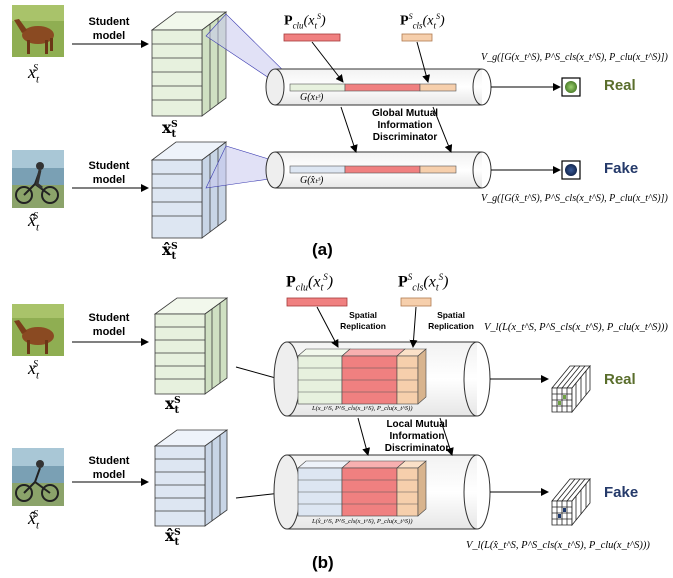 This screenshot has height=578, width=673. I want to click on l-real-label: L(x_t^S, P^S_cls(x_t^S), P_clu(x_t^S)), so click(362, 408).